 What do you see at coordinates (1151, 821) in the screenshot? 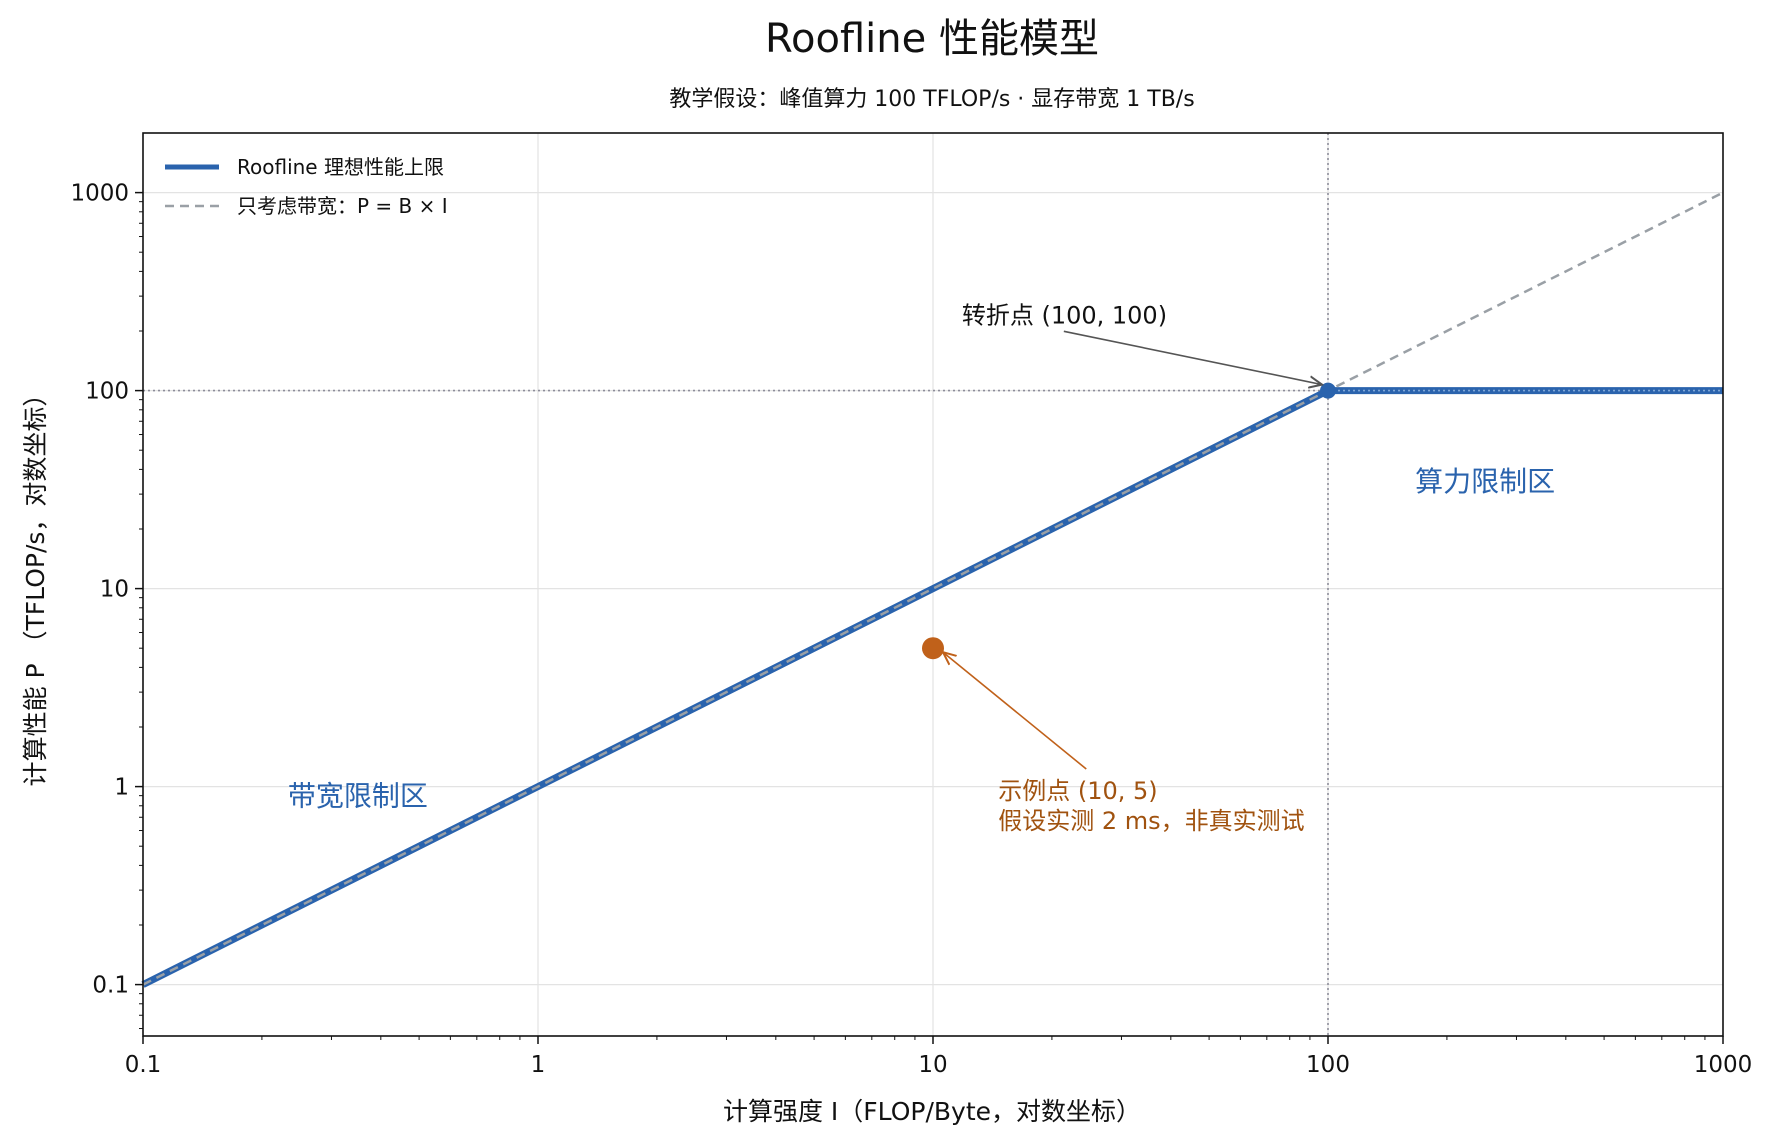
I see `example-annotation-note: 假设实测 2 ms，非真实测试` at bounding box center [1151, 821].